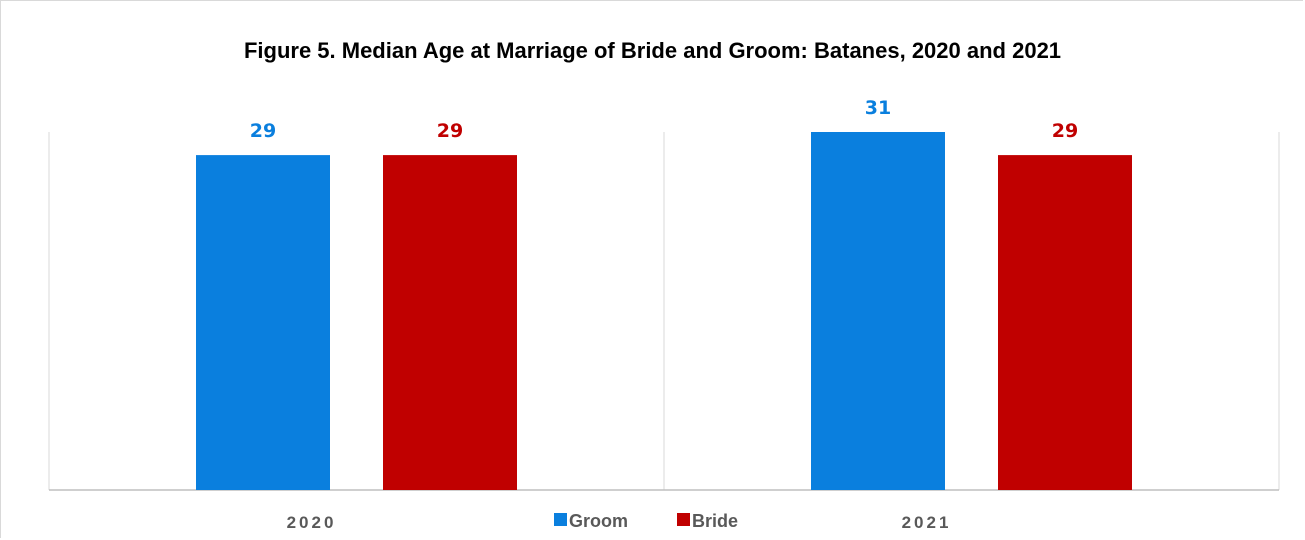 This screenshot has height=540, width=1305. I want to click on data-label-groom-2020: 29, so click(263, 131).